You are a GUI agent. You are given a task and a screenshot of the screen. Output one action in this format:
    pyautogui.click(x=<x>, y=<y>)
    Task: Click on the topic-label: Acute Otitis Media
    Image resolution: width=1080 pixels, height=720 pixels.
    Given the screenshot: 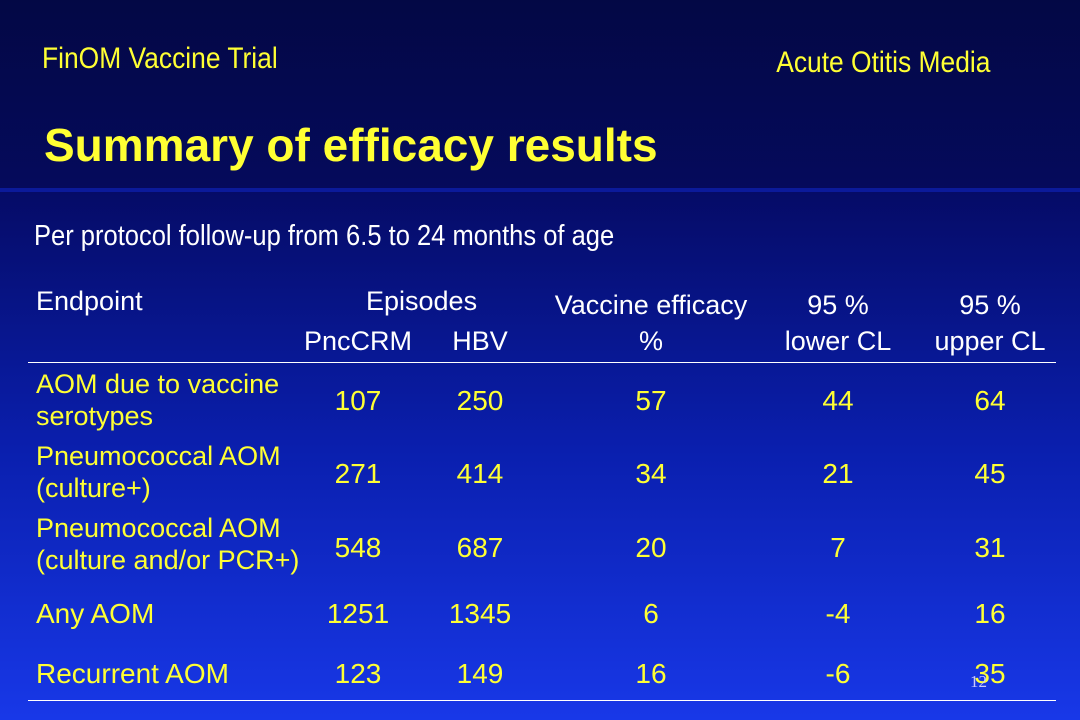 What is the action you would take?
    pyautogui.click(x=882, y=62)
    